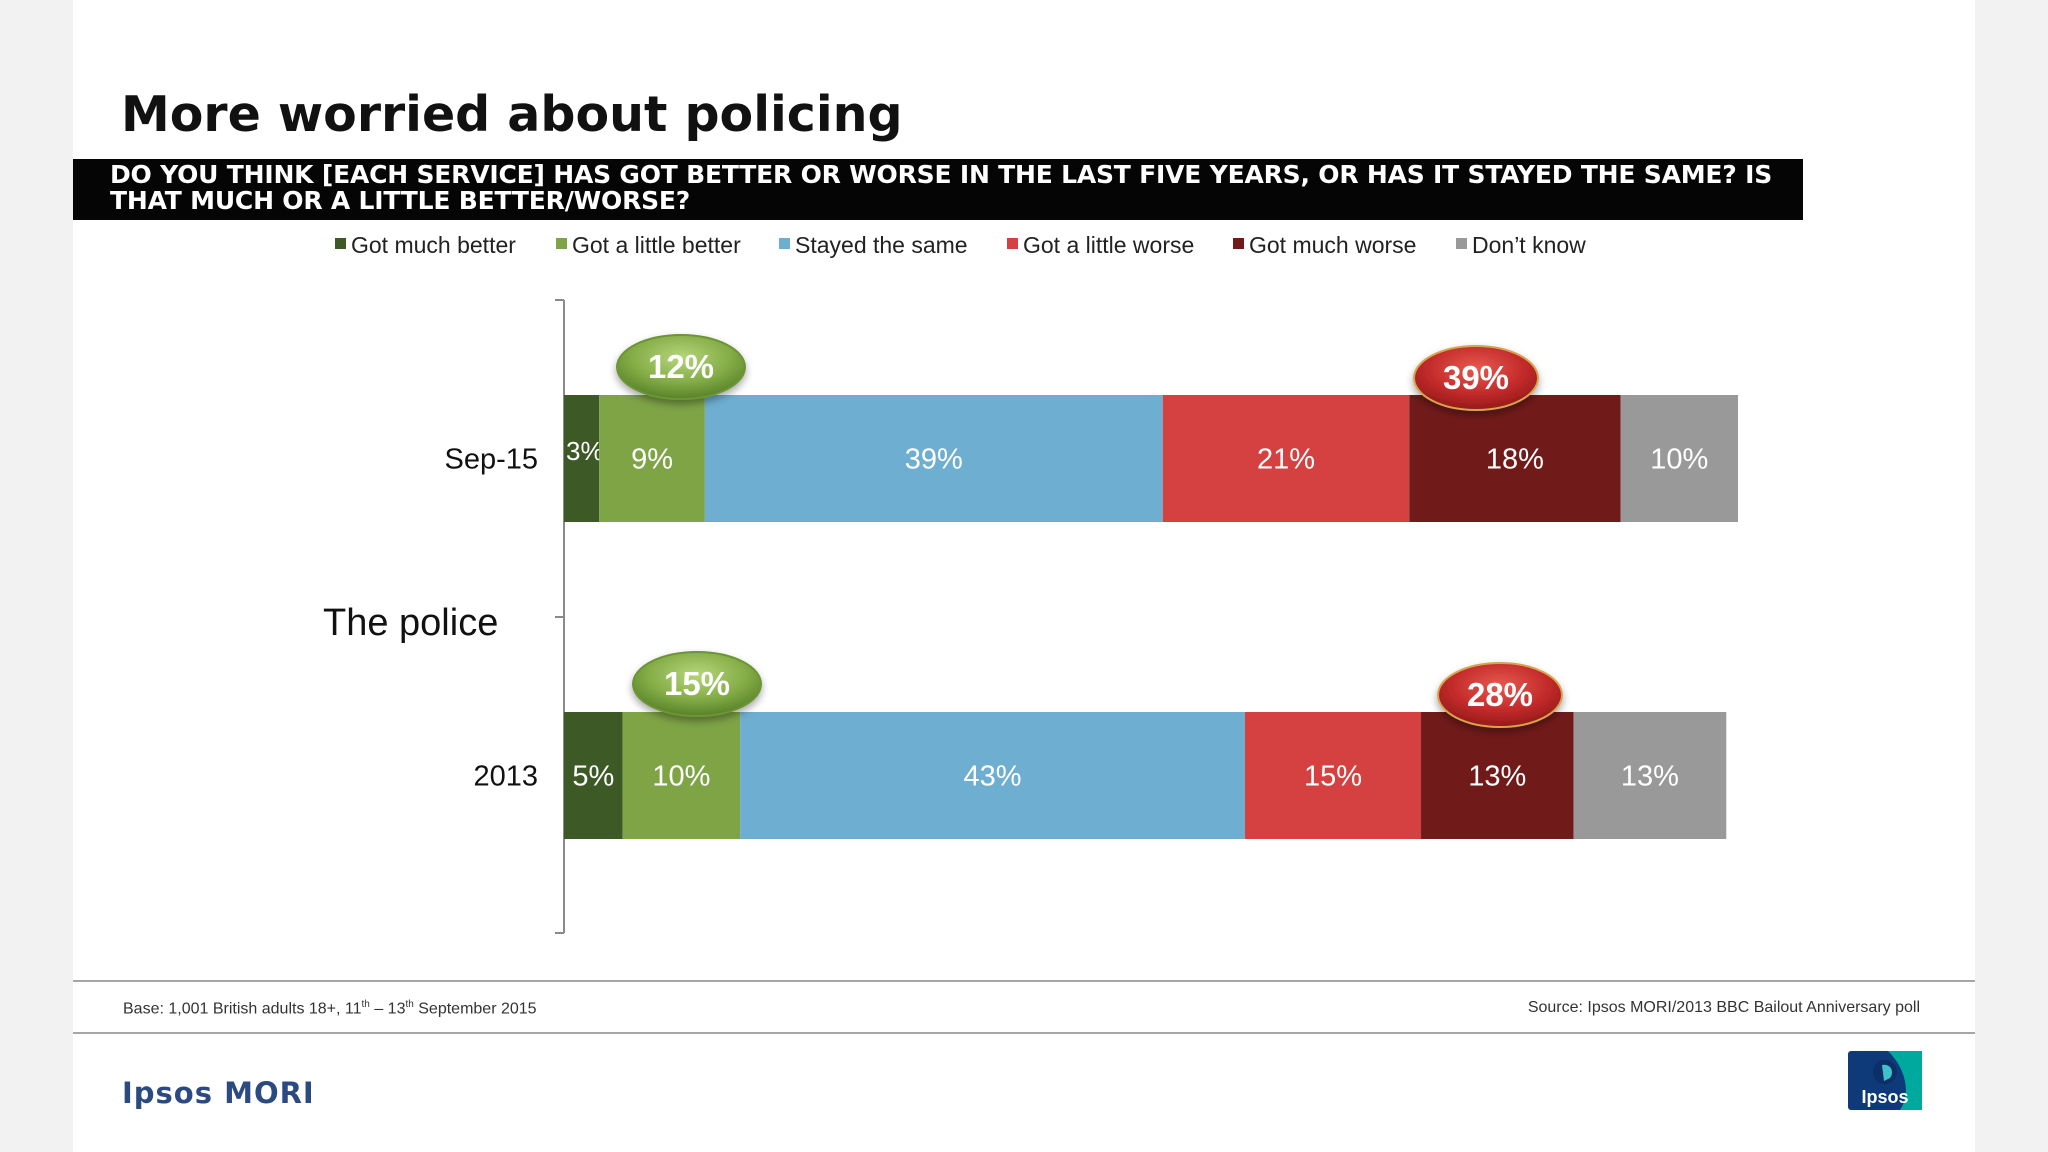 The height and width of the screenshot is (1152, 2048). I want to click on base-tail: September 2015, so click(475, 1009).